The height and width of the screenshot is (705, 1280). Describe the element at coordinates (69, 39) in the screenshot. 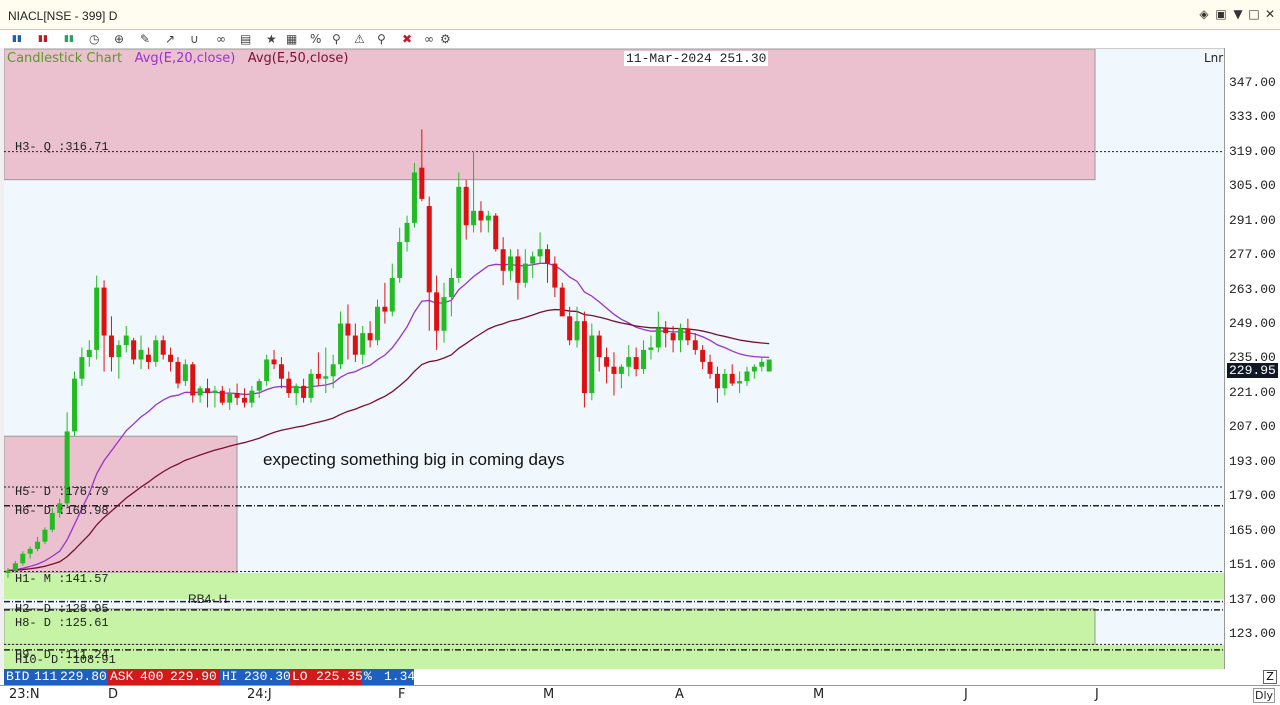

I see `tsl-icon: ▮▮` at that location.